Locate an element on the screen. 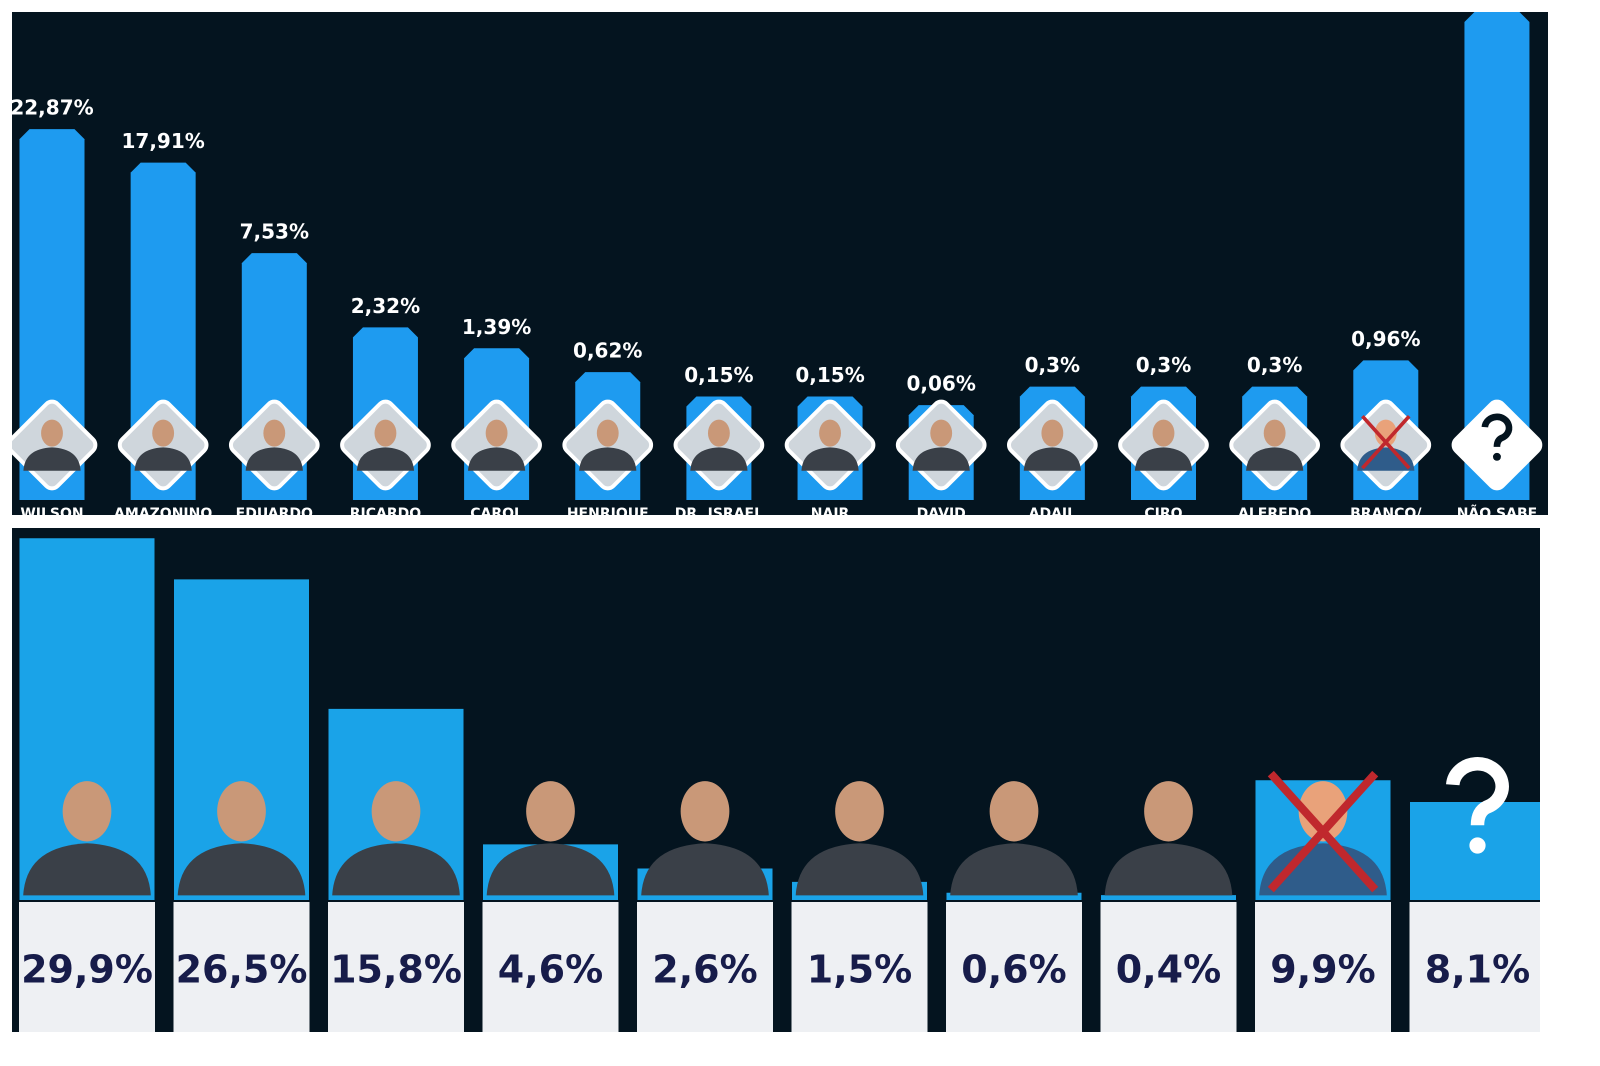 The width and height of the screenshot is (1600, 1066). value-label: 2,6% is located at coordinates (704, 970).